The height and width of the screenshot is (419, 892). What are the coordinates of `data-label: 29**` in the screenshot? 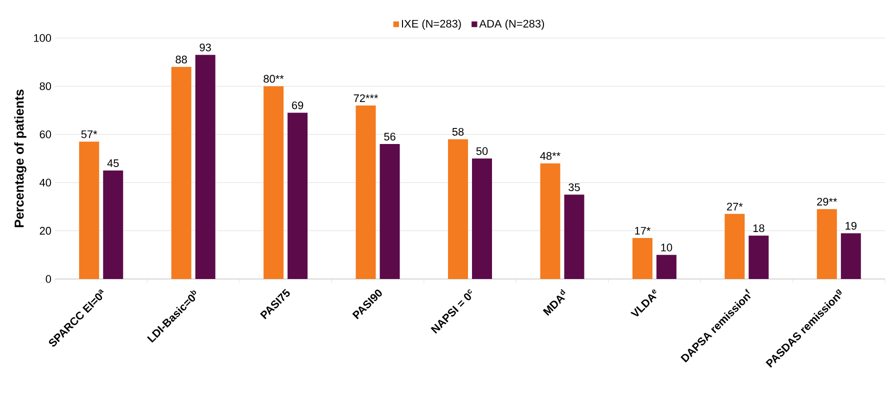 It's located at (827, 202).